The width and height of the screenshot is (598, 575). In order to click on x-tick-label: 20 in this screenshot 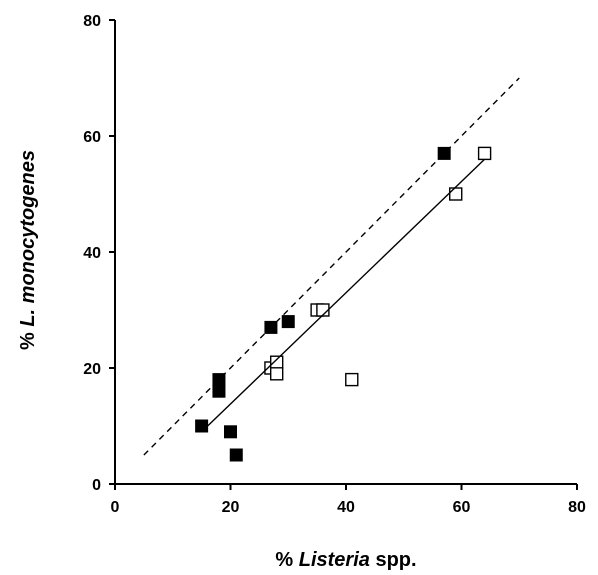, I will do `click(231, 507)`.